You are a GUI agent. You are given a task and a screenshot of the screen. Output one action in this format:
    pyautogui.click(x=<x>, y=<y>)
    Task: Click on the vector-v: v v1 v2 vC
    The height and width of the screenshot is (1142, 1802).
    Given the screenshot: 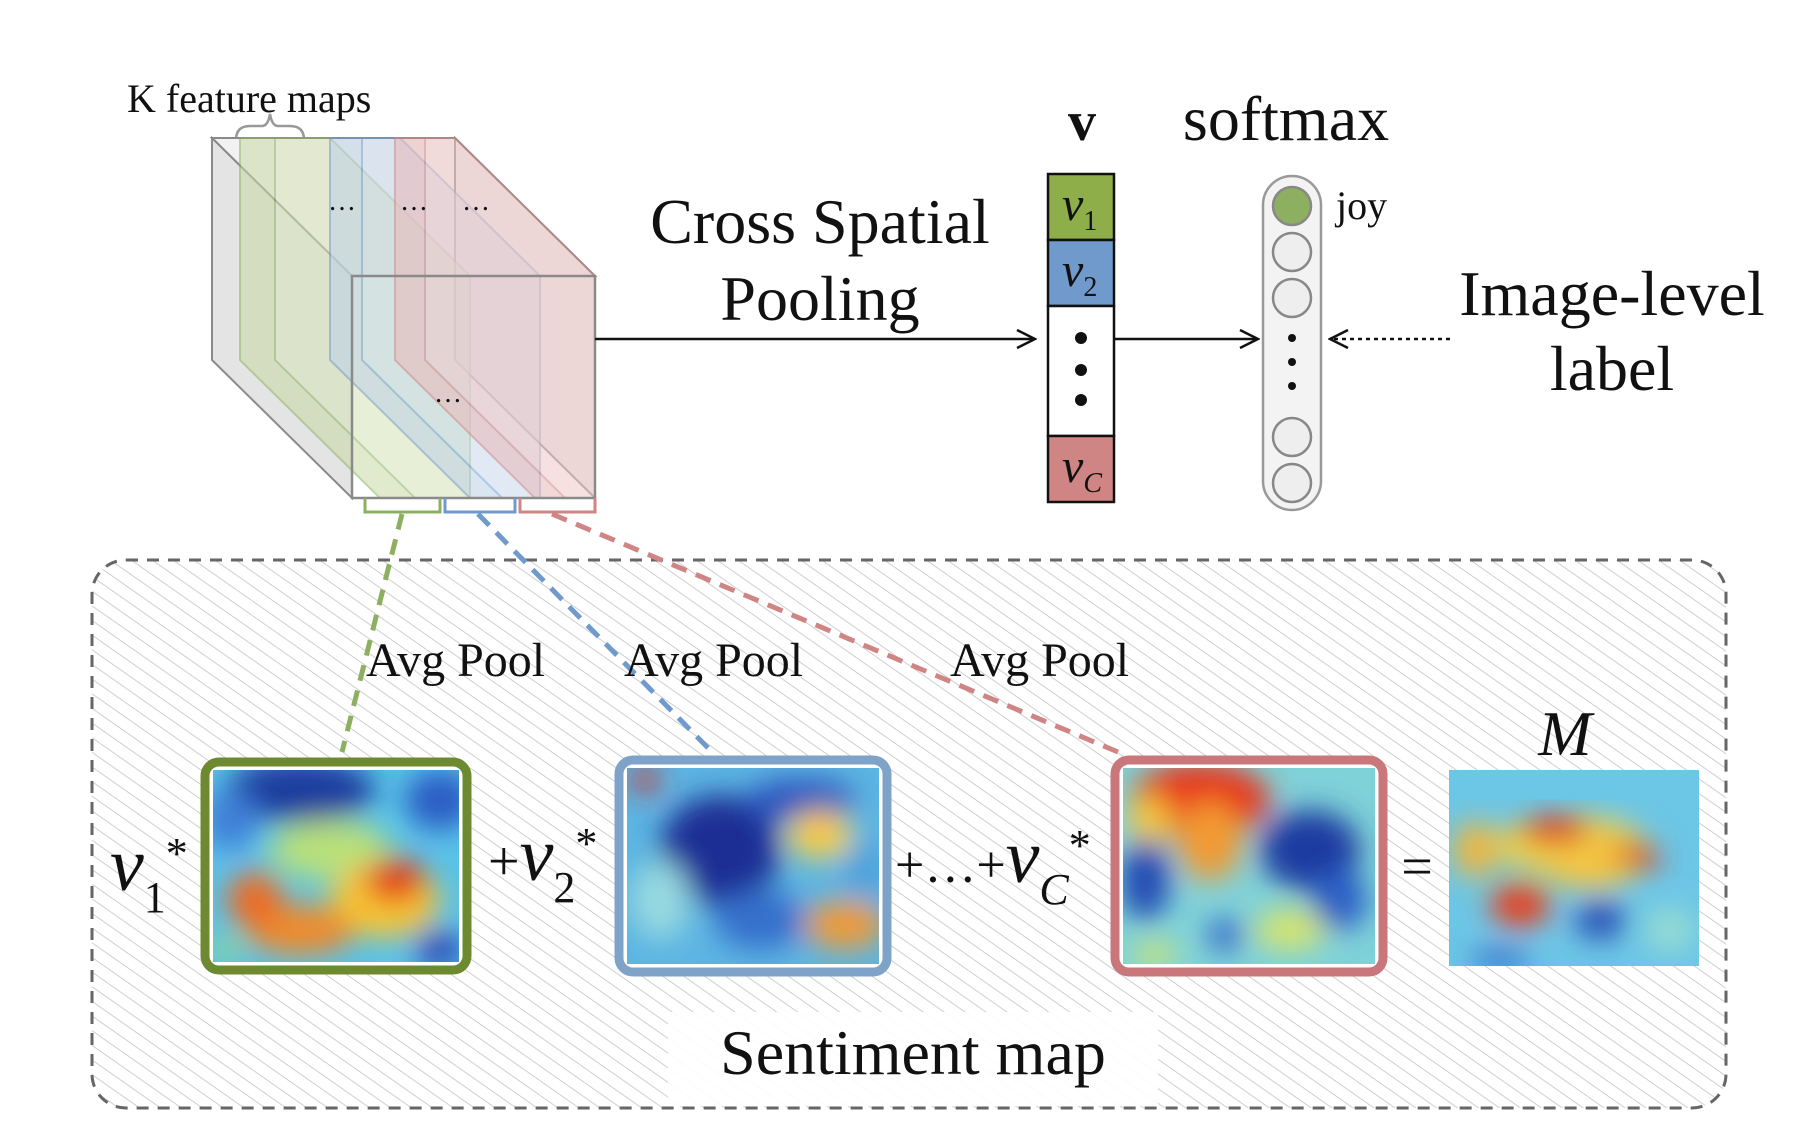 What is the action you would take?
    pyautogui.click(x=1081, y=297)
    